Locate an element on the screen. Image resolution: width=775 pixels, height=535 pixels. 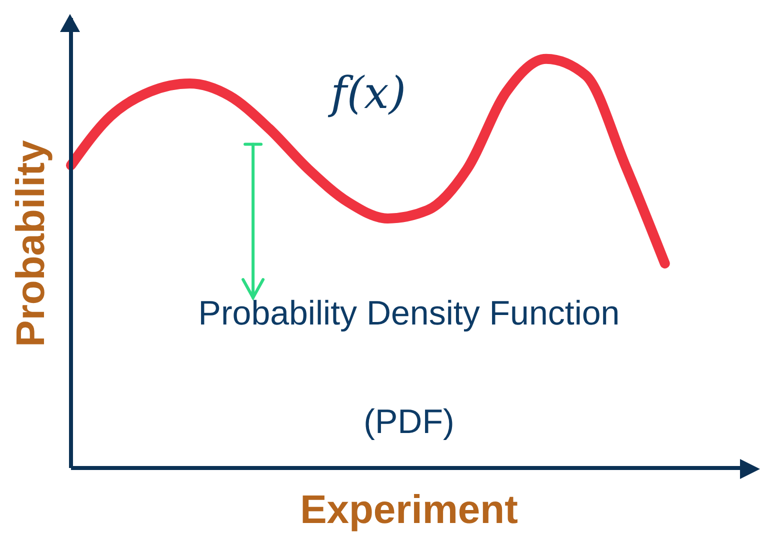
annotation: (PDF) is located at coordinates (409, 421).